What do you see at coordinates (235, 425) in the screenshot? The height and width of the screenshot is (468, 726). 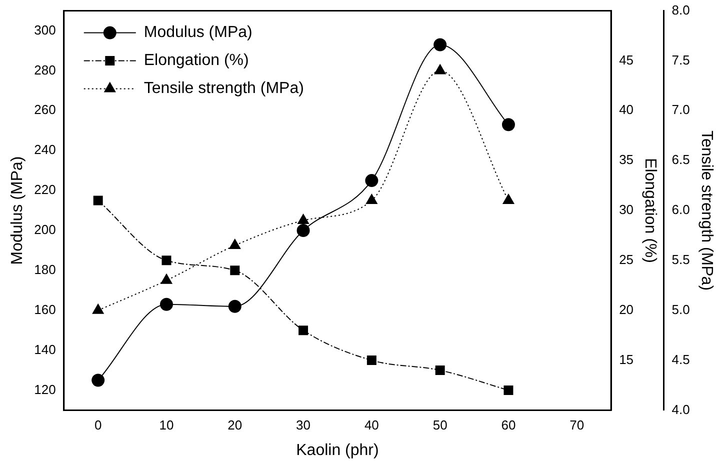 I see `x-tick-label: 20` at bounding box center [235, 425].